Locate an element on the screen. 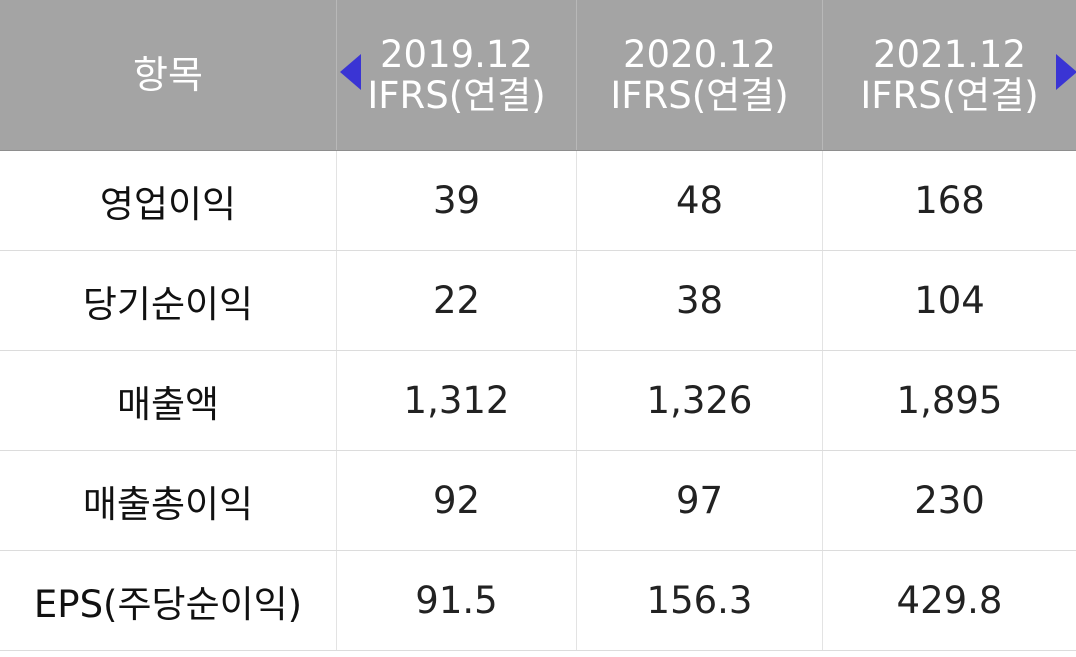 This screenshot has height=657, width=1076. period-year: 2021.12 is located at coordinates (949, 54).